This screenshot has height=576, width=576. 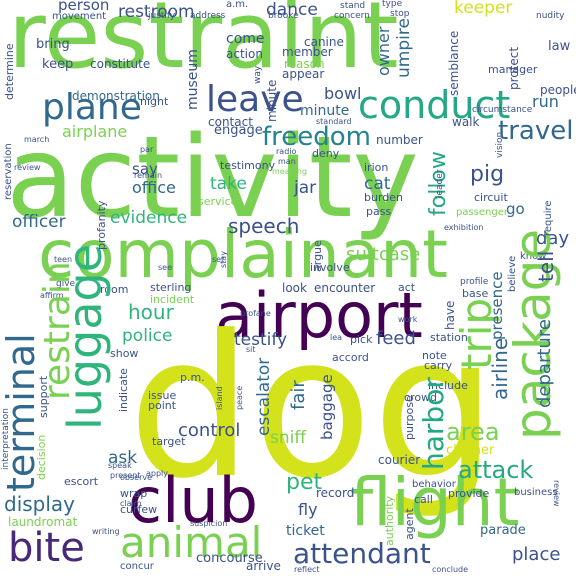 What do you see at coordinates (345, 288) in the screenshot?
I see `word-encounter: encounter` at bounding box center [345, 288].